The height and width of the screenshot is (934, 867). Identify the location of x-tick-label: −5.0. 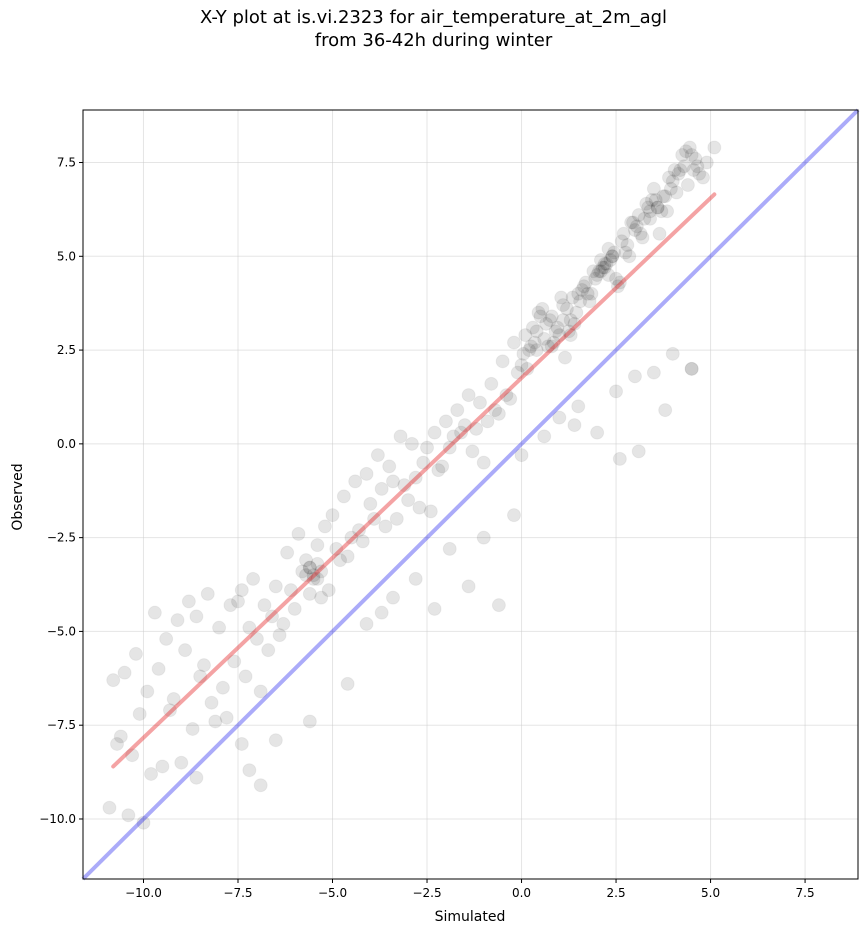
(332, 893).